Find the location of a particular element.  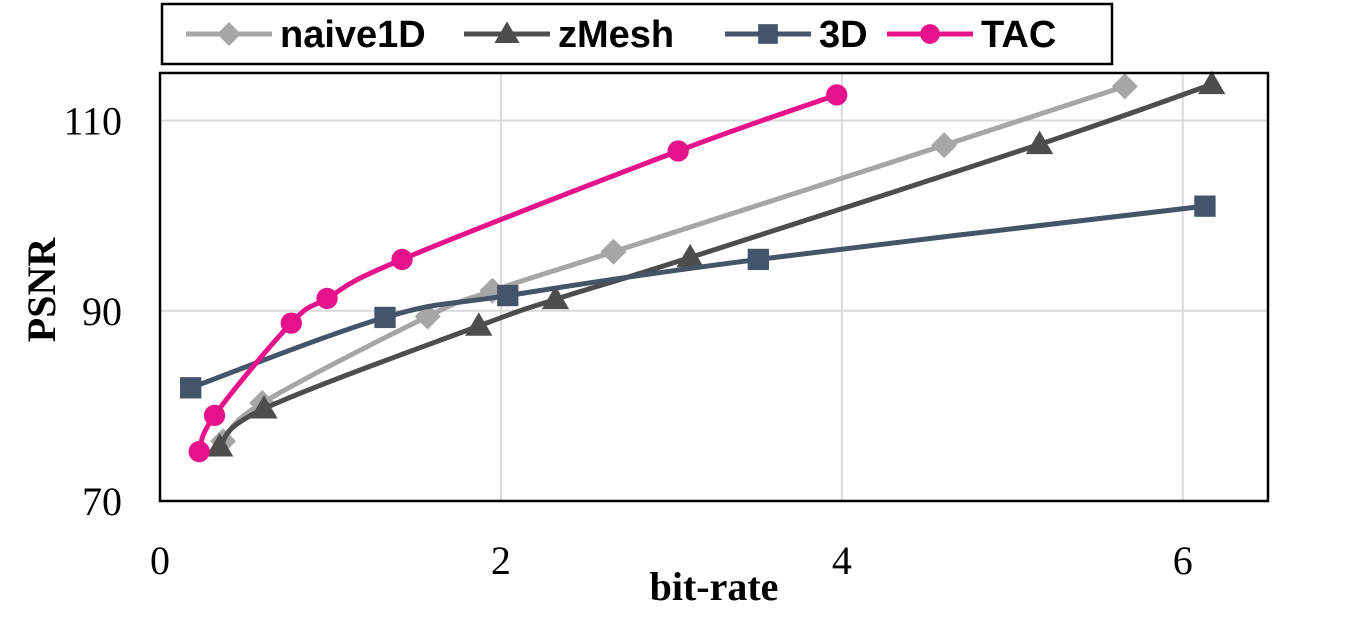

legend-label-3d: 3D is located at coordinates (843, 35).